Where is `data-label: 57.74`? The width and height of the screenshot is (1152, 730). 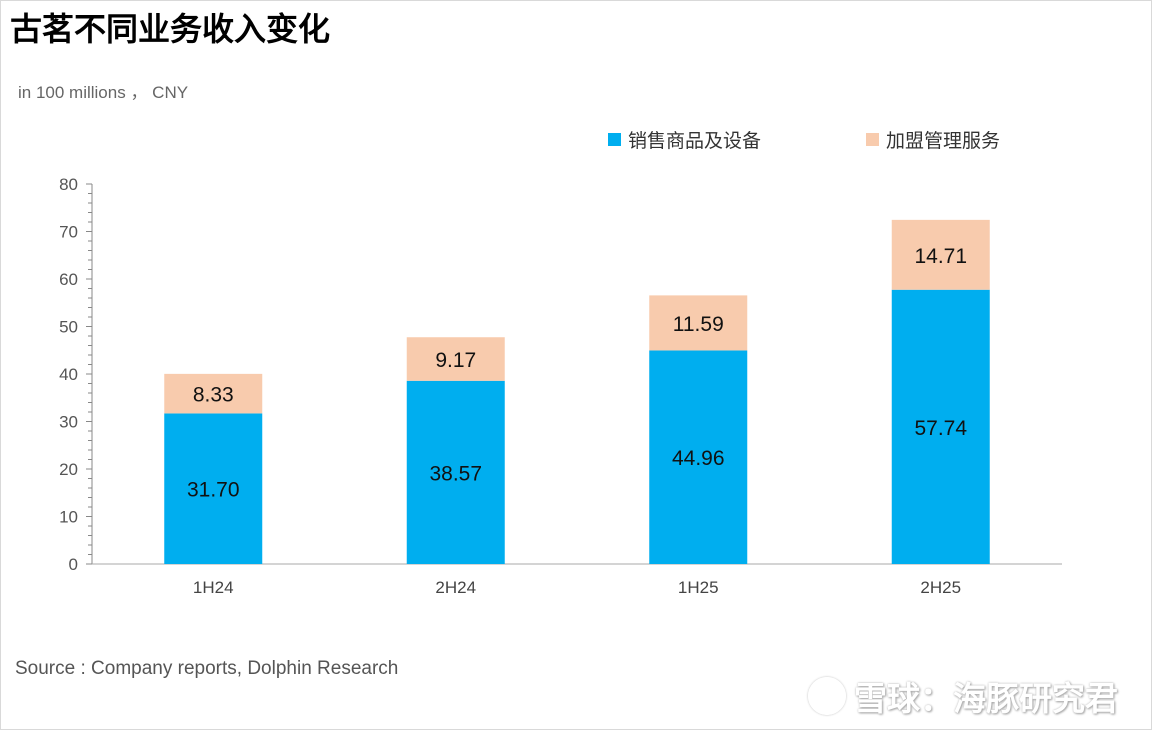 data-label: 57.74 is located at coordinates (940, 428).